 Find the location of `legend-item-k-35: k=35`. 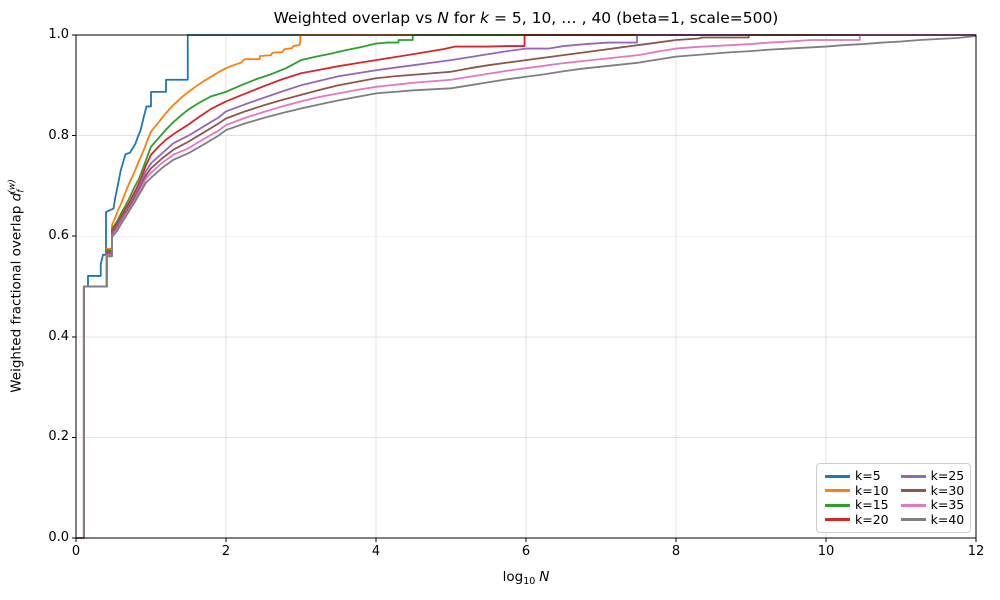

legend-item-k-35: k=35 is located at coordinates (932, 505).